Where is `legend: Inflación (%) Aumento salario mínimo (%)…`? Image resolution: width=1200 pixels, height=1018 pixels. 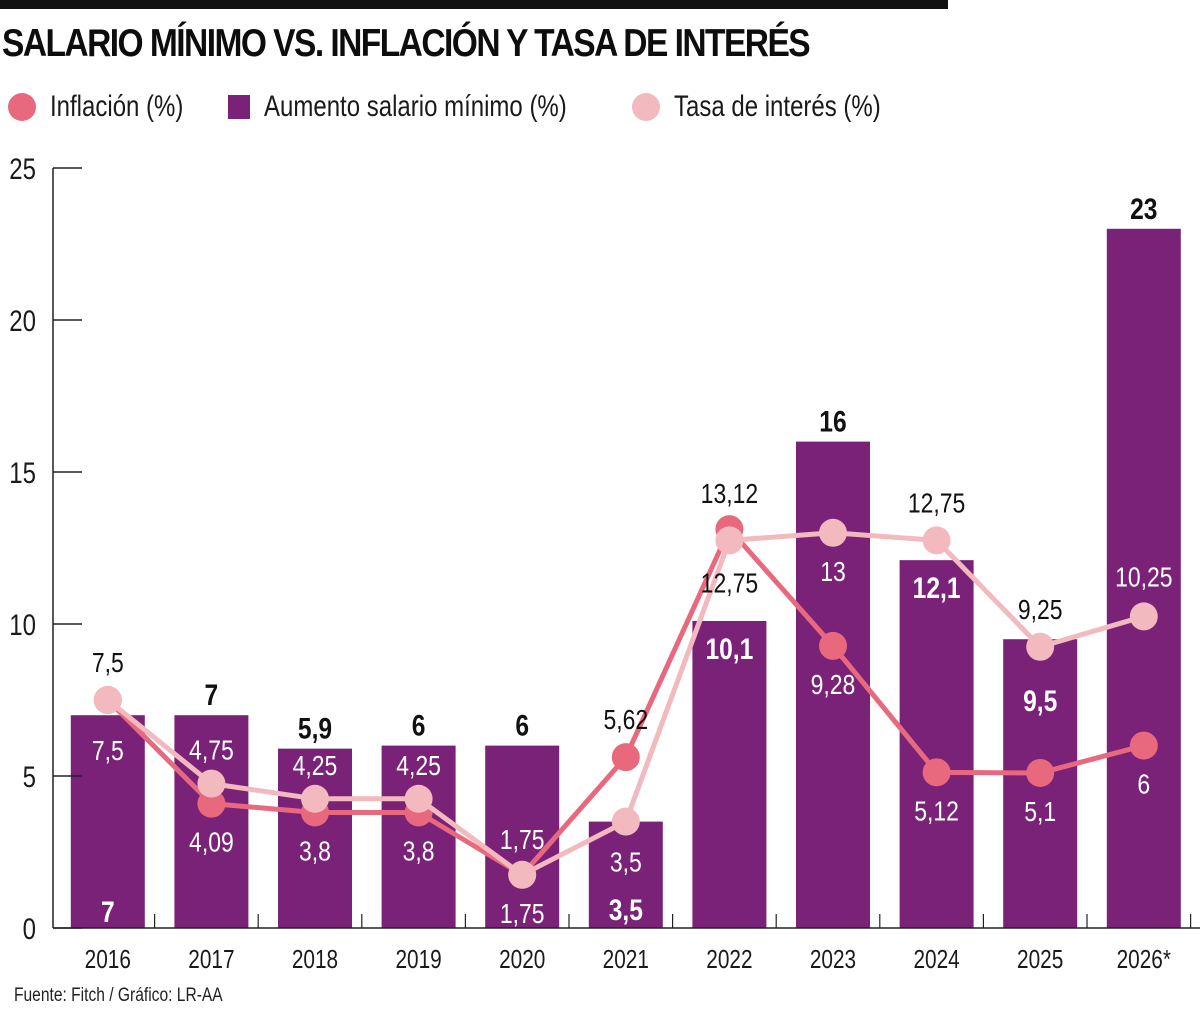 legend: Inflación (%) Aumento salario mínimo (%)… is located at coordinates (475, 110).